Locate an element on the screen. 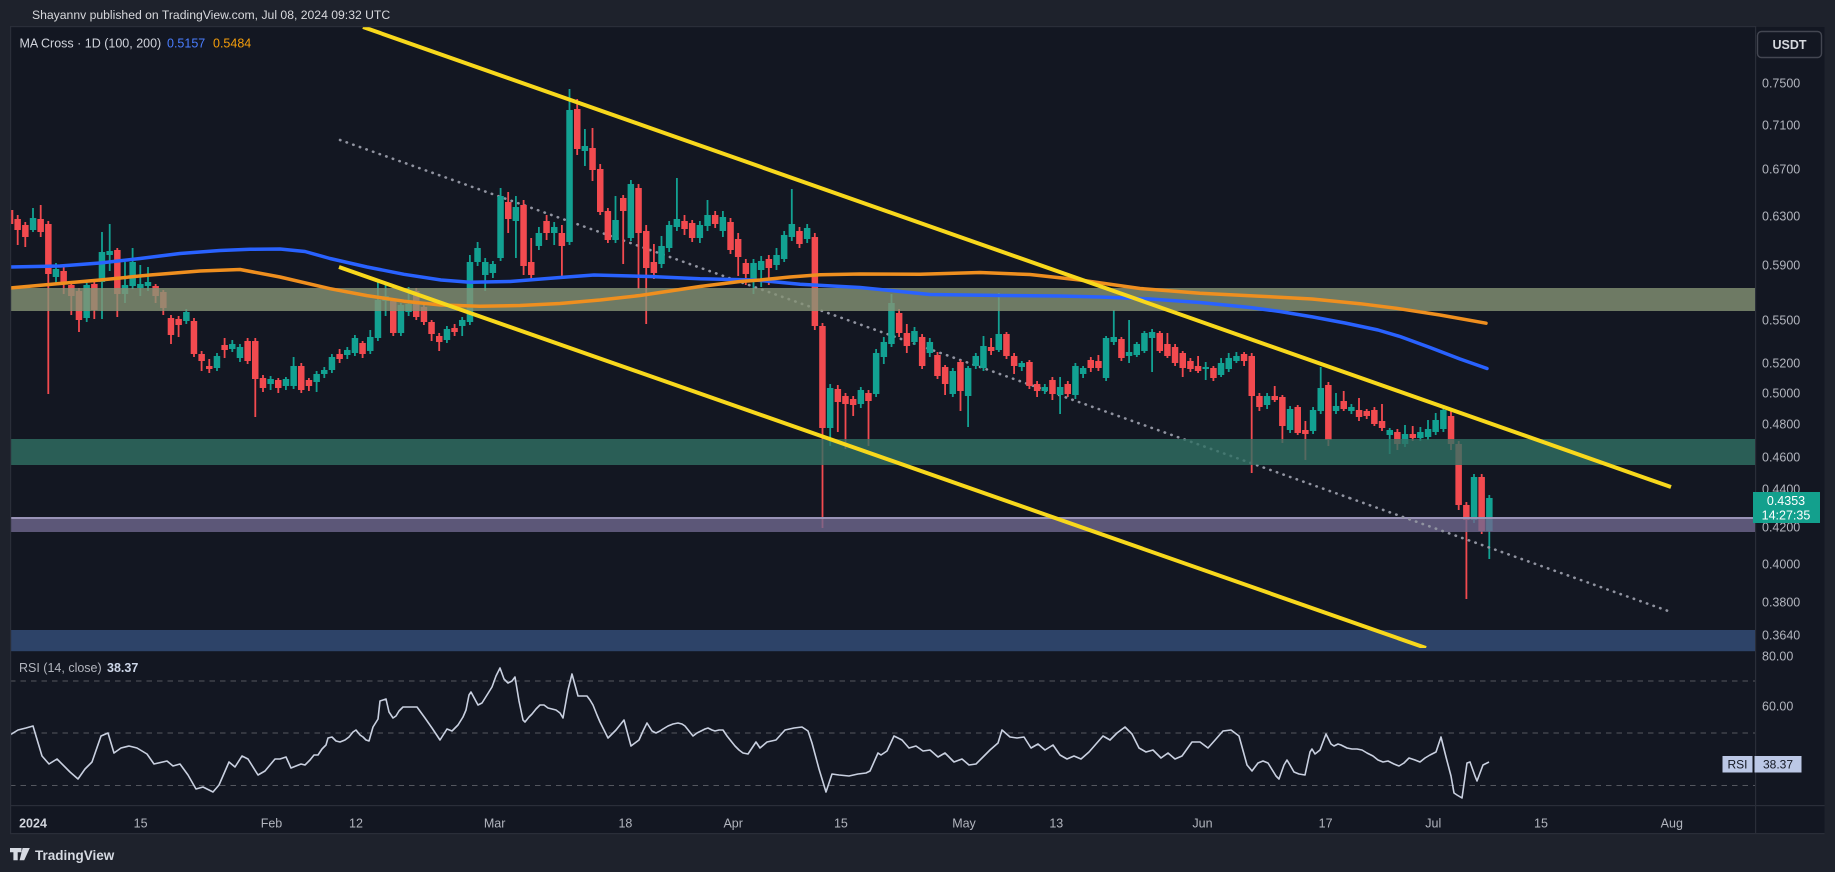  svg-text: 0.7100 is located at coordinates (1781, 126).